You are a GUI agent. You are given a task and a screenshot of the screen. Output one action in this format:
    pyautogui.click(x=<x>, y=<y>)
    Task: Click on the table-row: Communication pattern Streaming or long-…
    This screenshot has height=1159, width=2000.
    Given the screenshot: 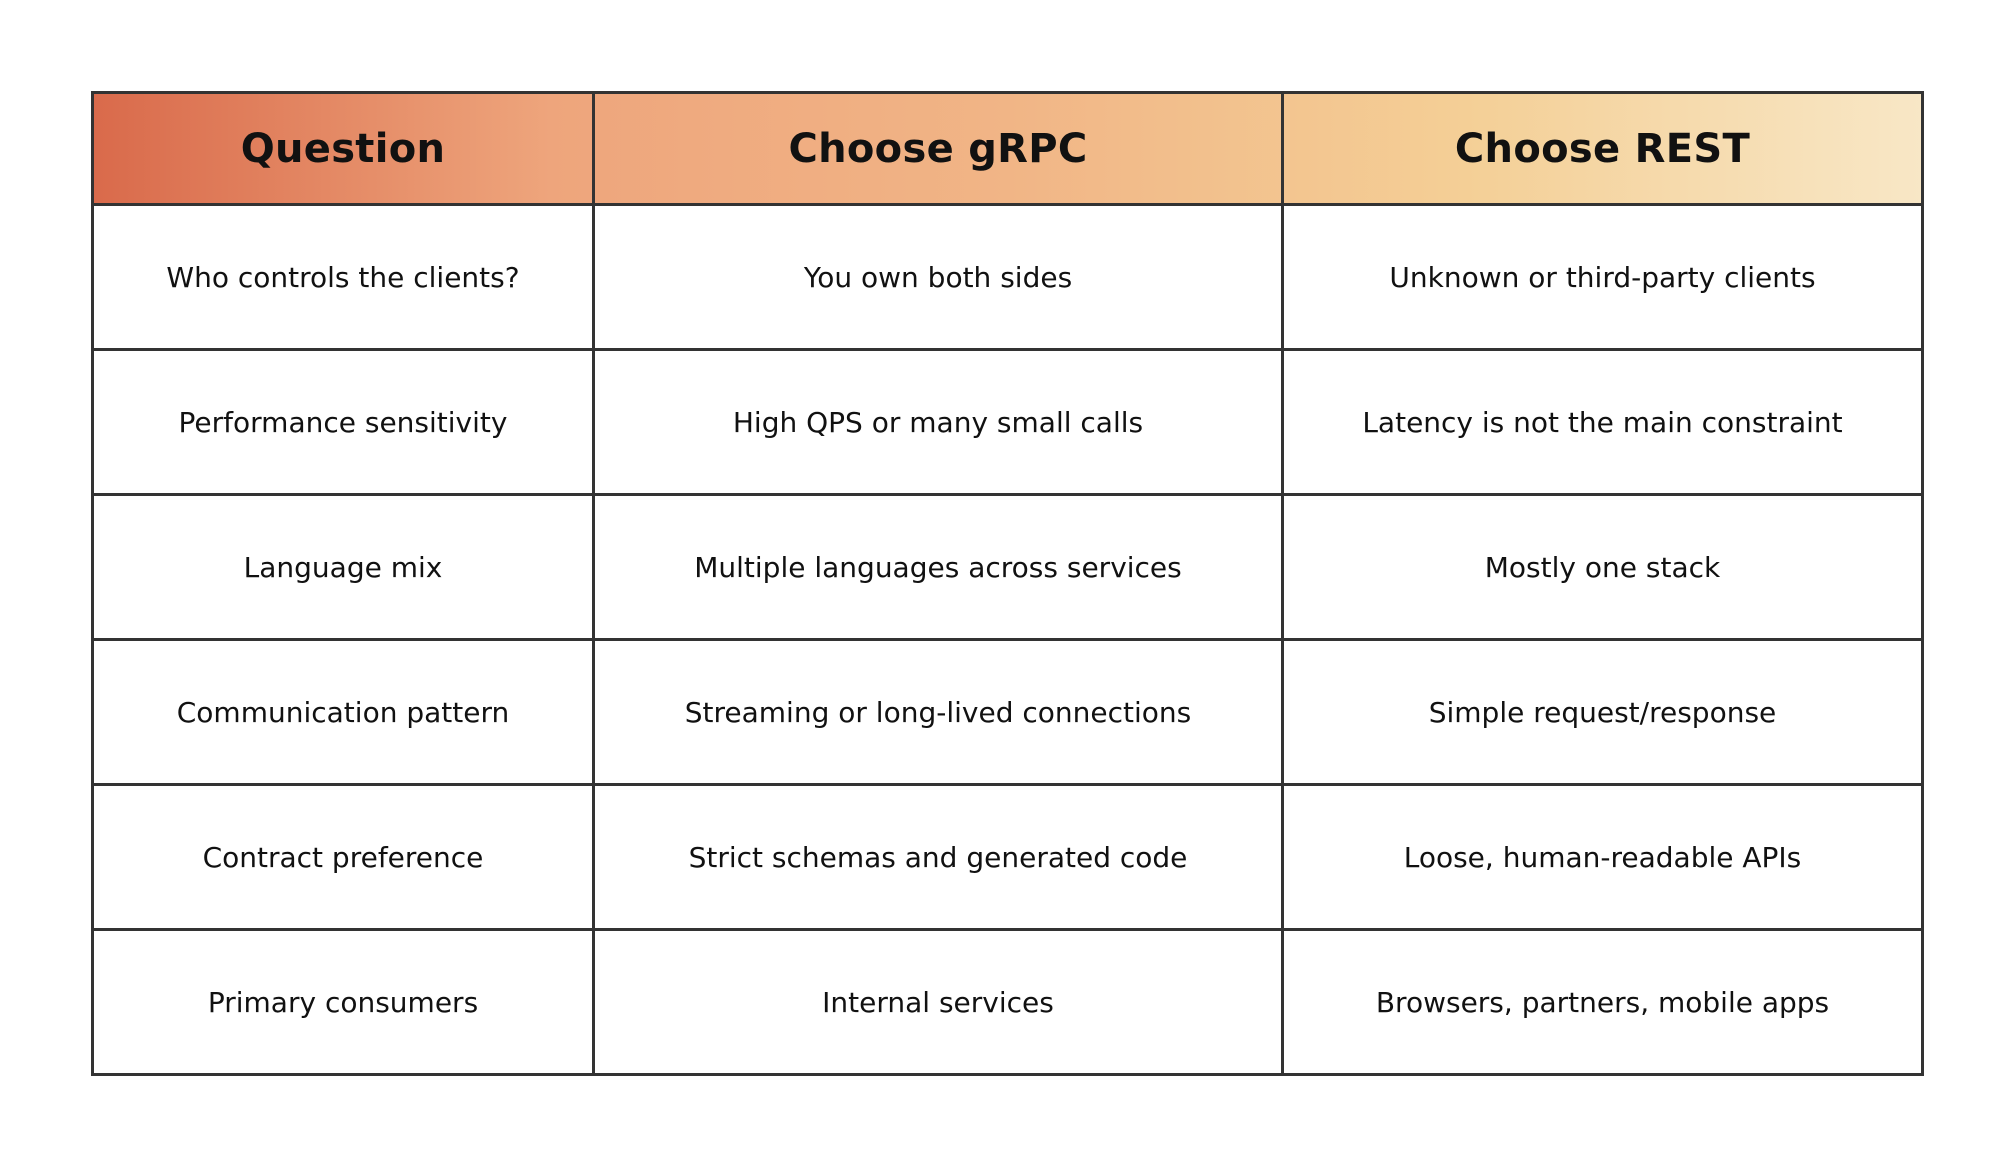 What is the action you would take?
    pyautogui.click(x=1007, y=712)
    